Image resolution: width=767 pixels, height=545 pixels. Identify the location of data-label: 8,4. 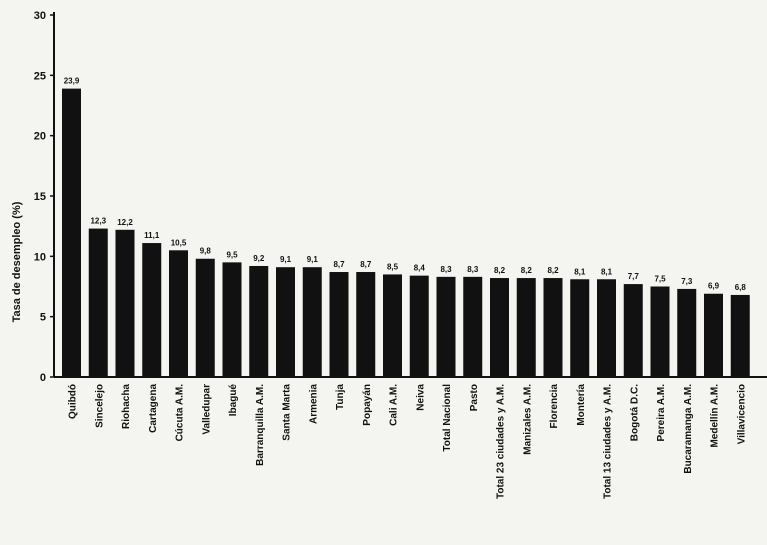
(420, 268).